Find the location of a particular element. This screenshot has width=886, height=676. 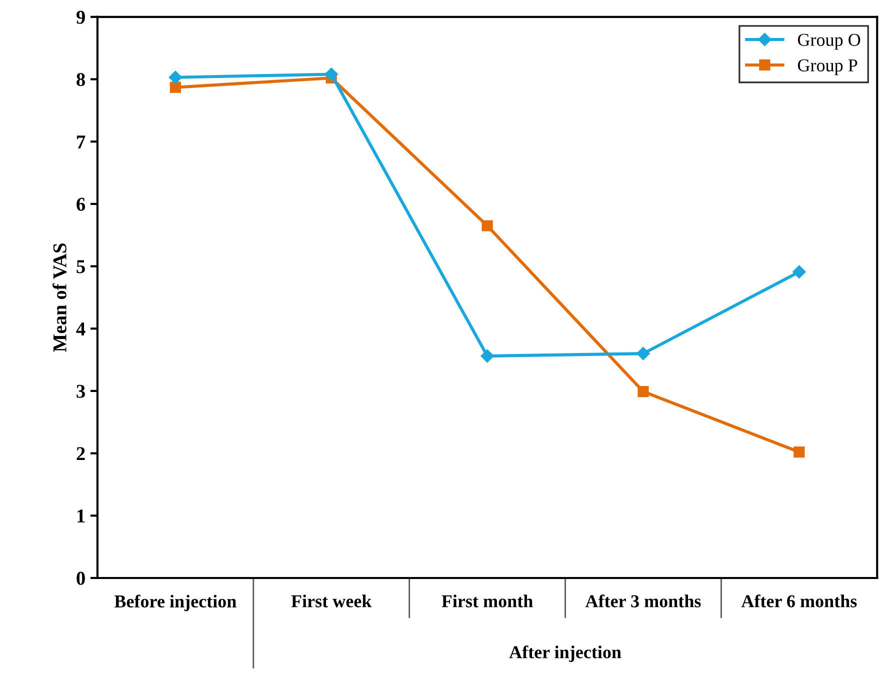

y-tick-label: 0 is located at coordinates (80, 578).